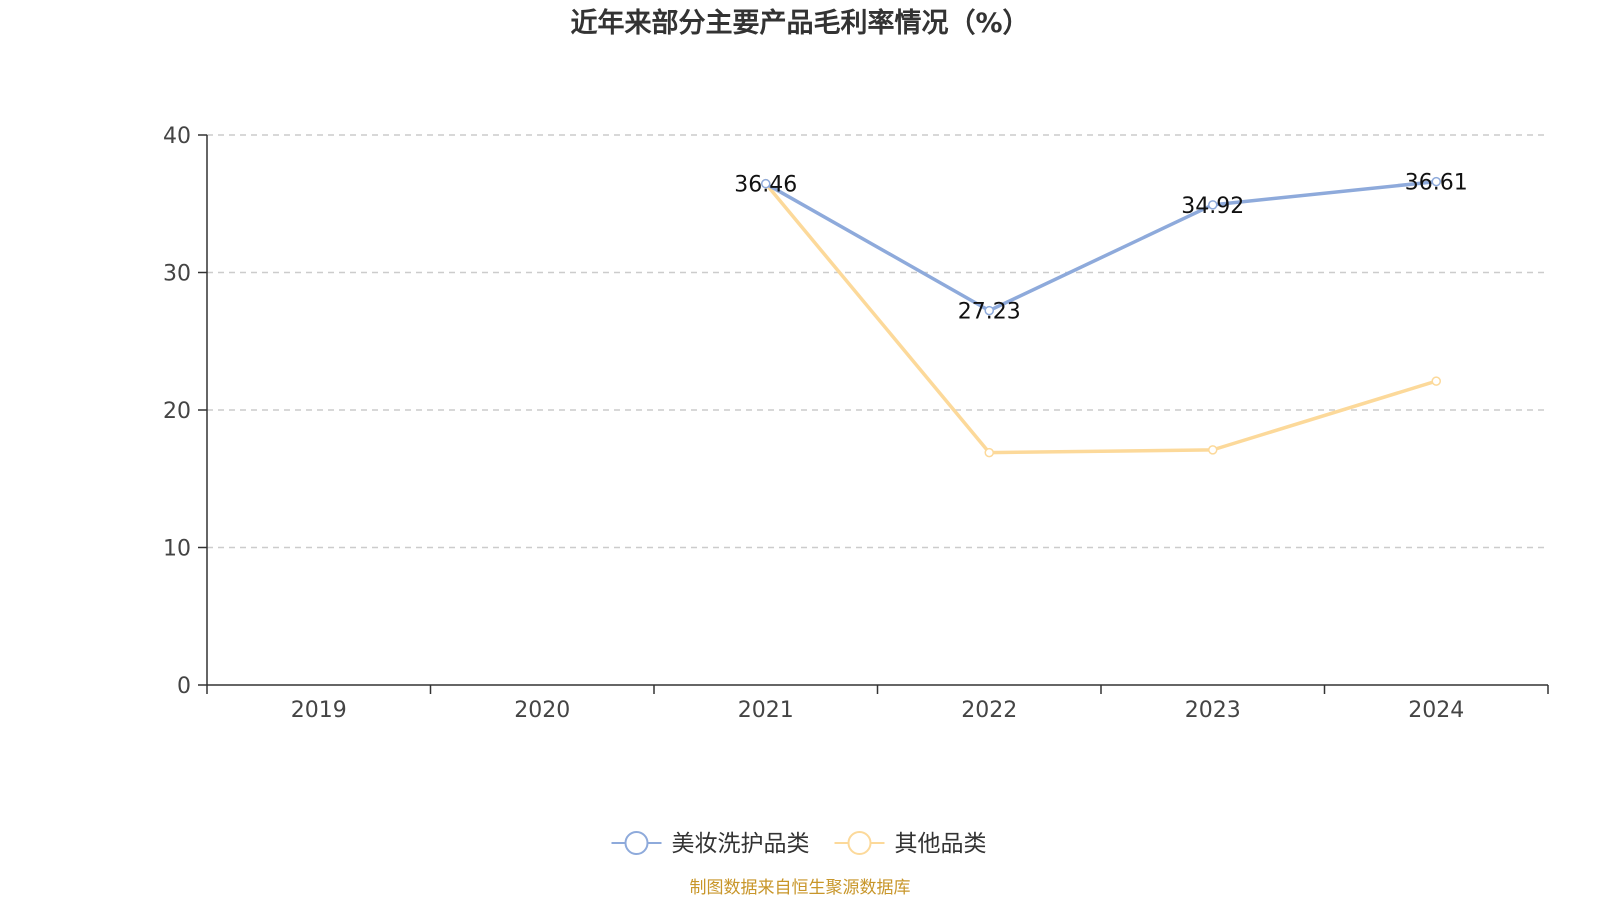 This screenshot has height=900, width=1600. I want to click on y-tick-label: 20, so click(177, 411).